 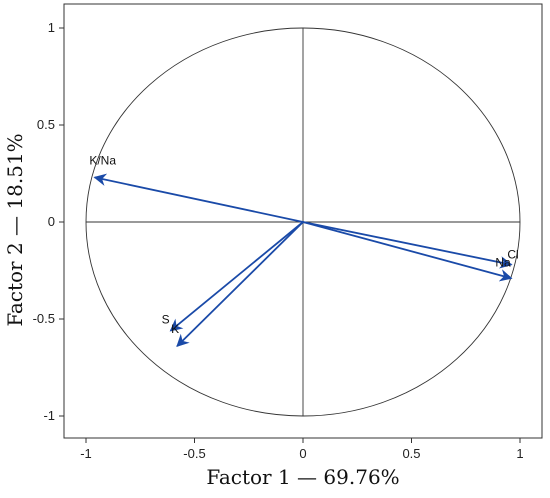 What do you see at coordinates (519, 453) in the screenshot?
I see `x-tick-label: 1` at bounding box center [519, 453].